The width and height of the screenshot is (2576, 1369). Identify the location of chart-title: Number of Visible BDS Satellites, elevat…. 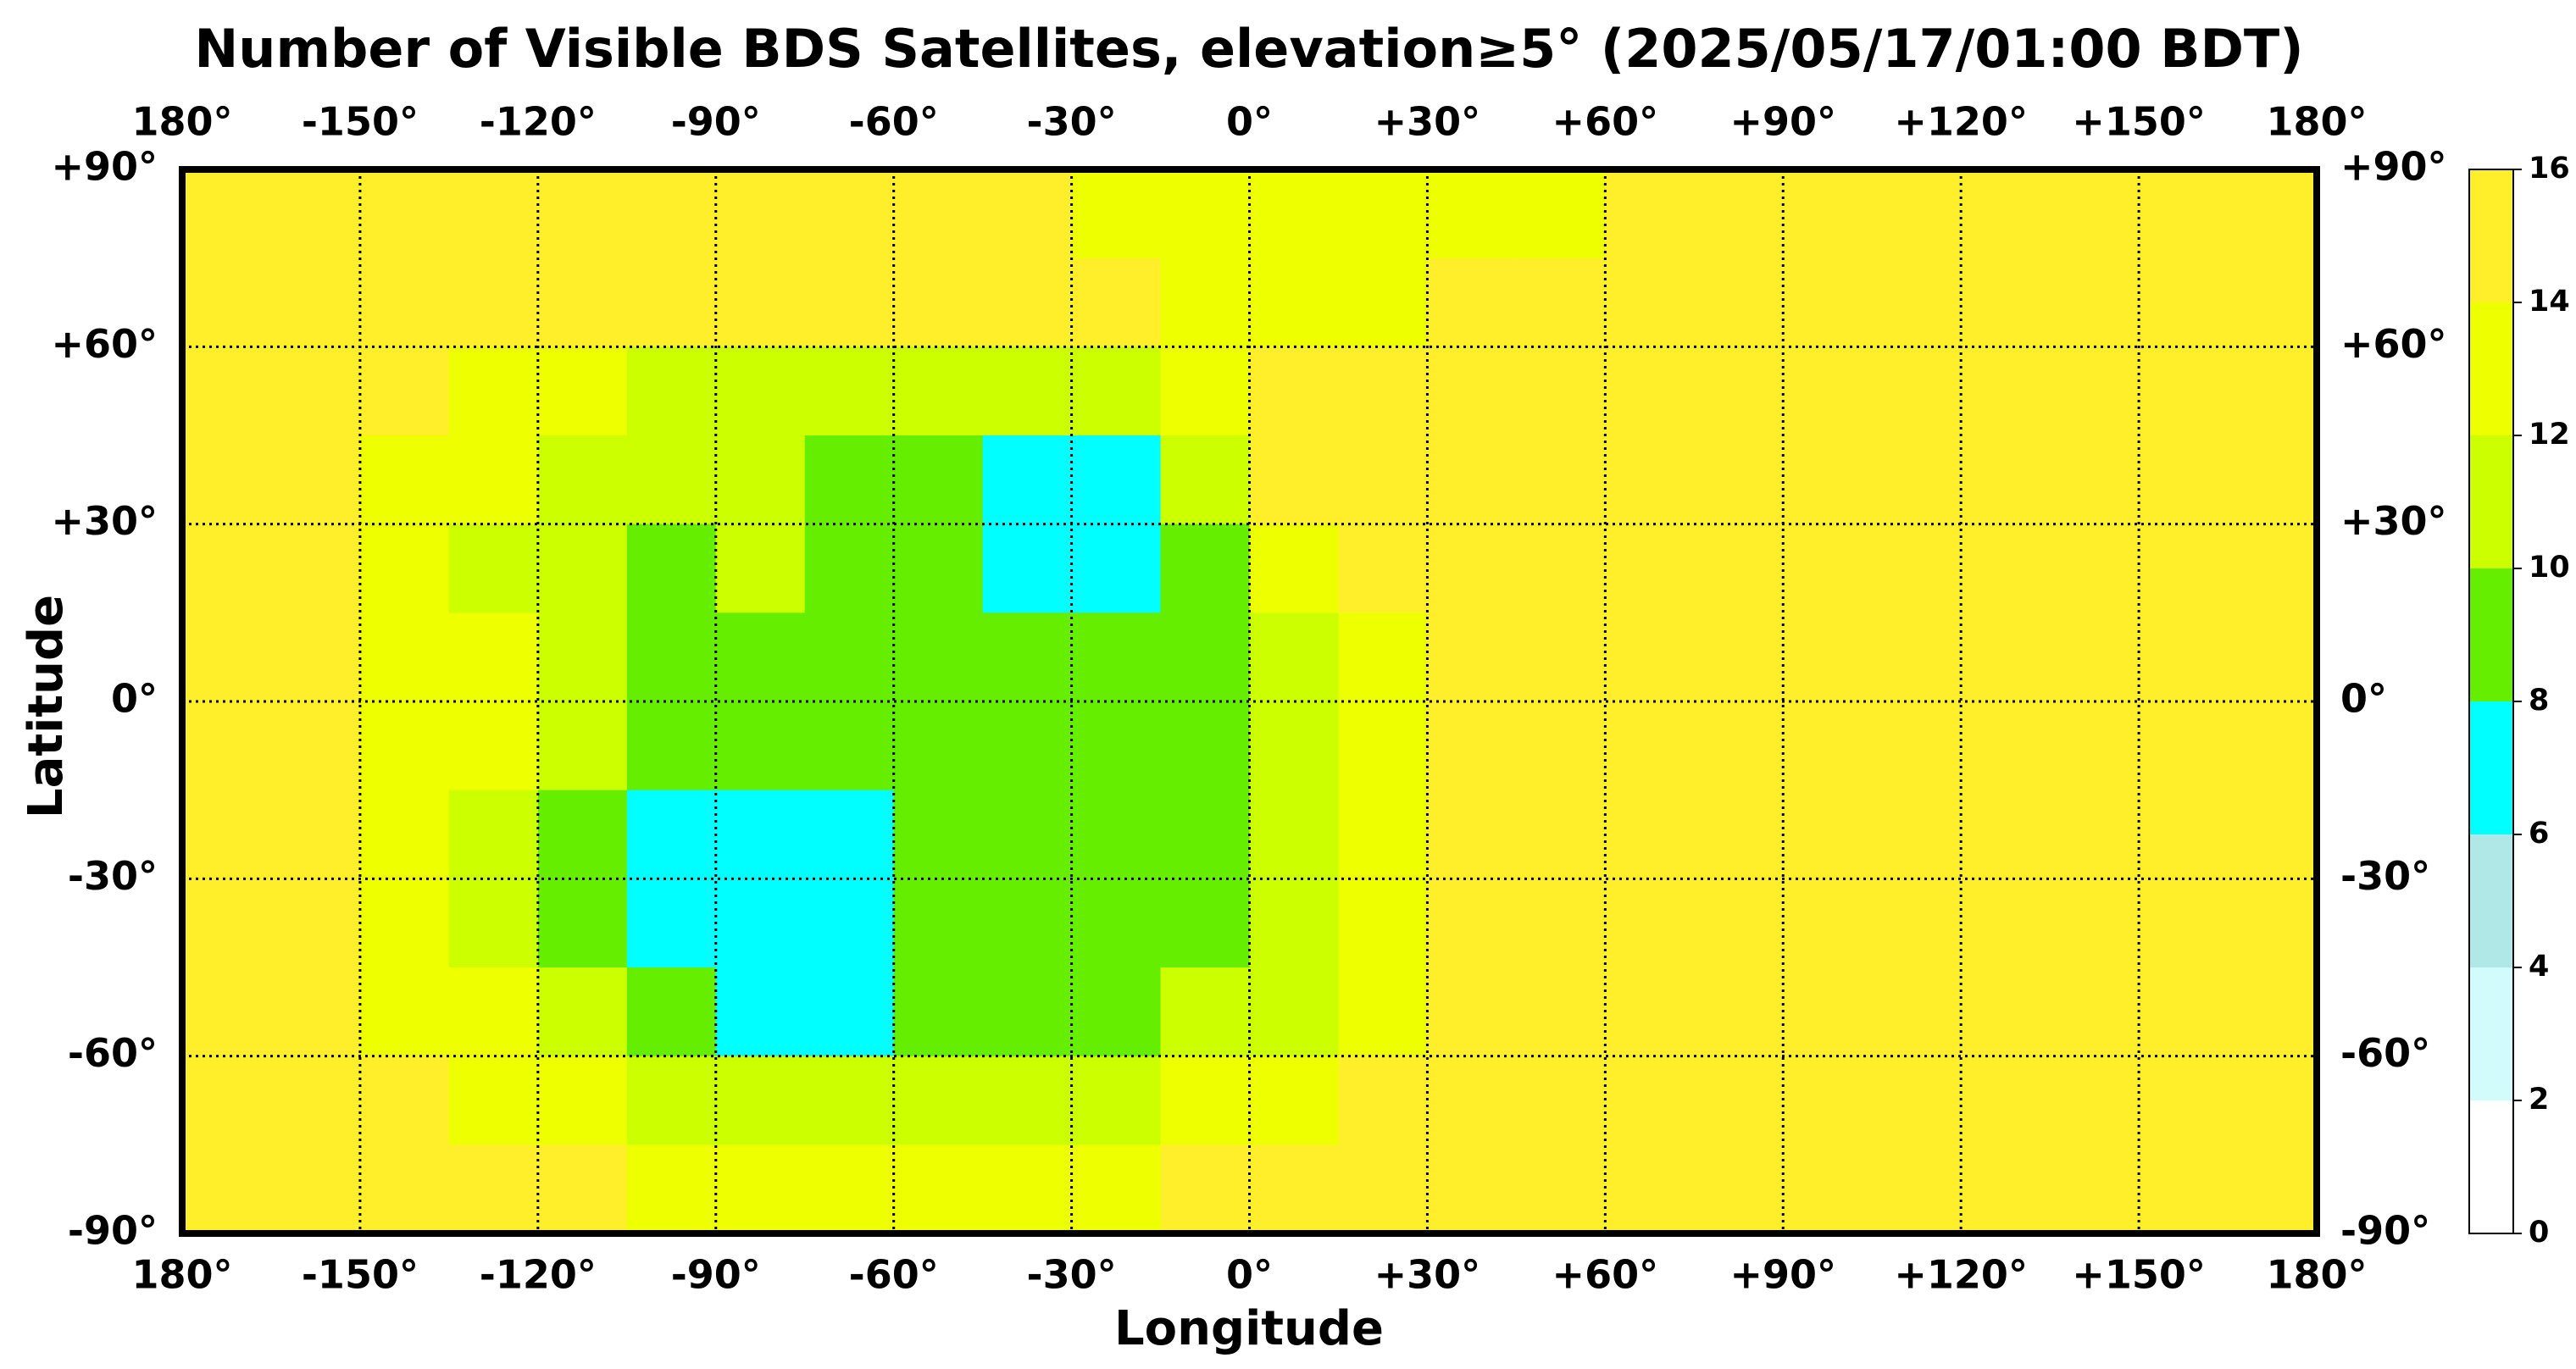
(1248, 49).